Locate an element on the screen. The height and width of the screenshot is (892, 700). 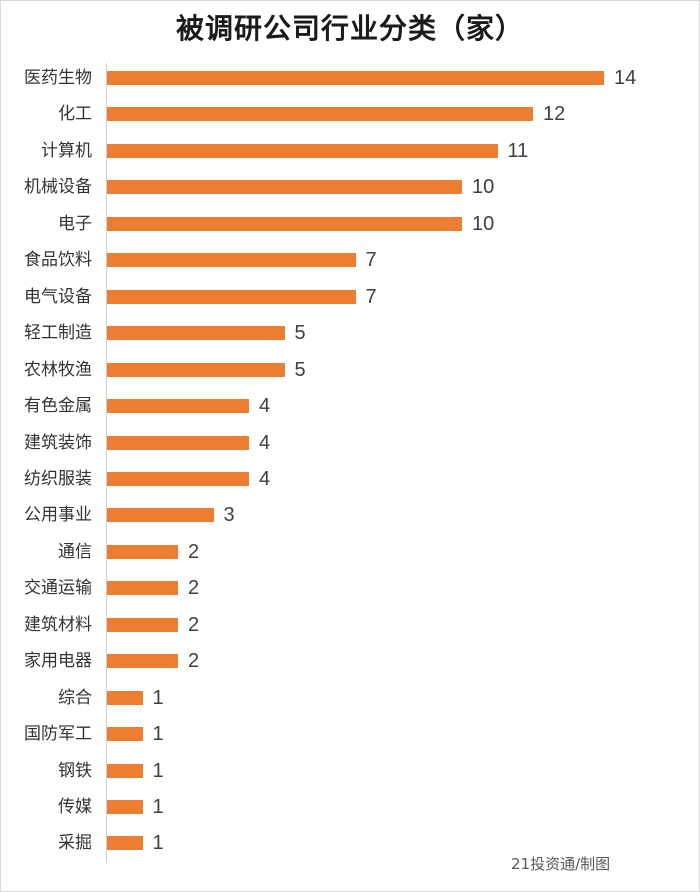
category-label: 农林牧渔 is located at coordinates (58, 369).